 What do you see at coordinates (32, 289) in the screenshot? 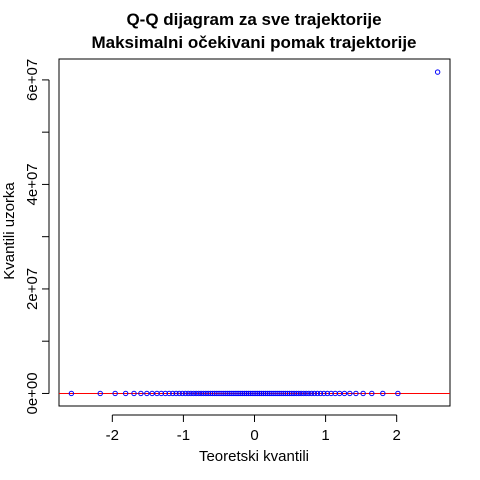
I see `y-tick-label: 2e+07` at bounding box center [32, 289].